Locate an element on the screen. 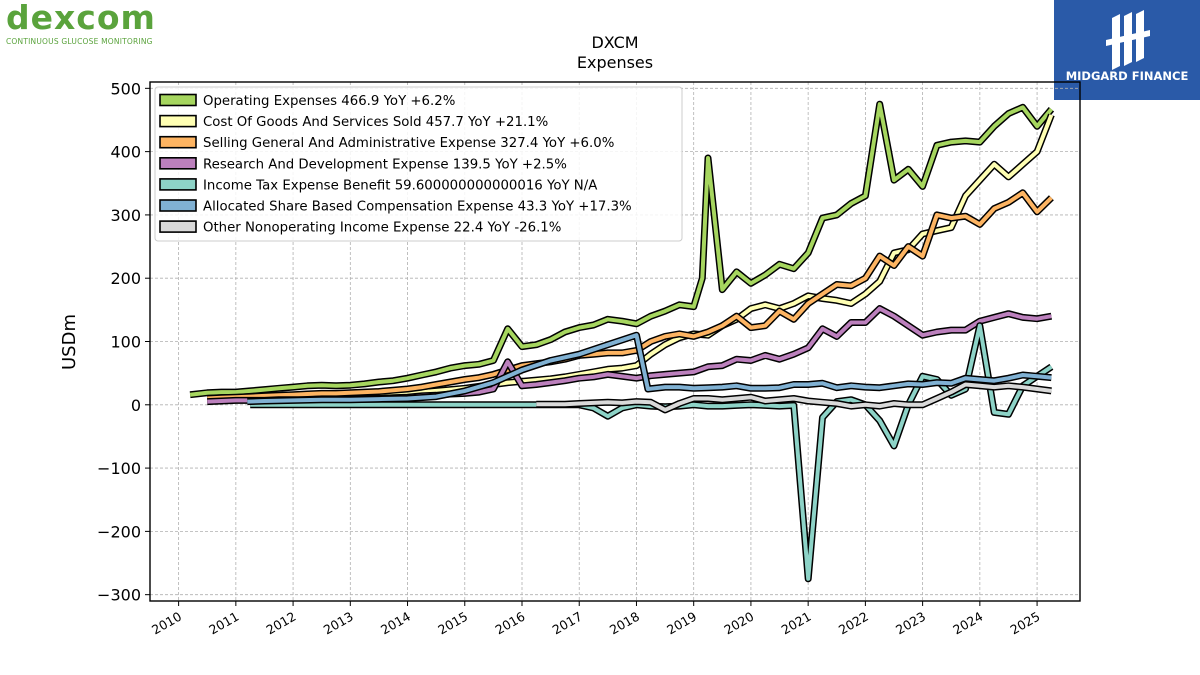 This screenshot has height=675, width=1200. x-tick-label: 2015 is located at coordinates (452, 623).